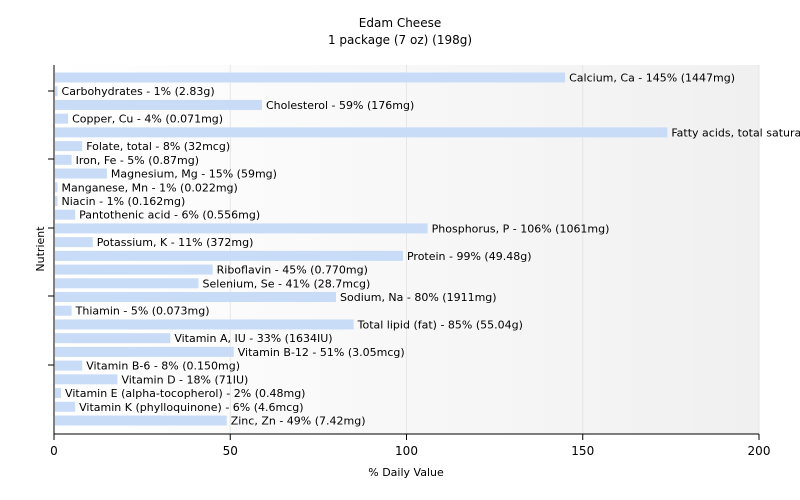  Describe the element at coordinates (652, 78) in the screenshot. I see `bar-label: Calcium, Ca - 145% (1447mg)` at that location.